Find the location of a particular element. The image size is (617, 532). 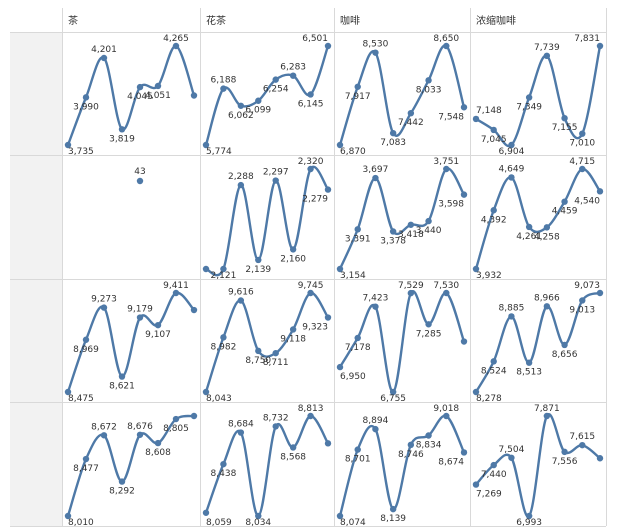

data-label: 6,904 is located at coordinates (512, 152).